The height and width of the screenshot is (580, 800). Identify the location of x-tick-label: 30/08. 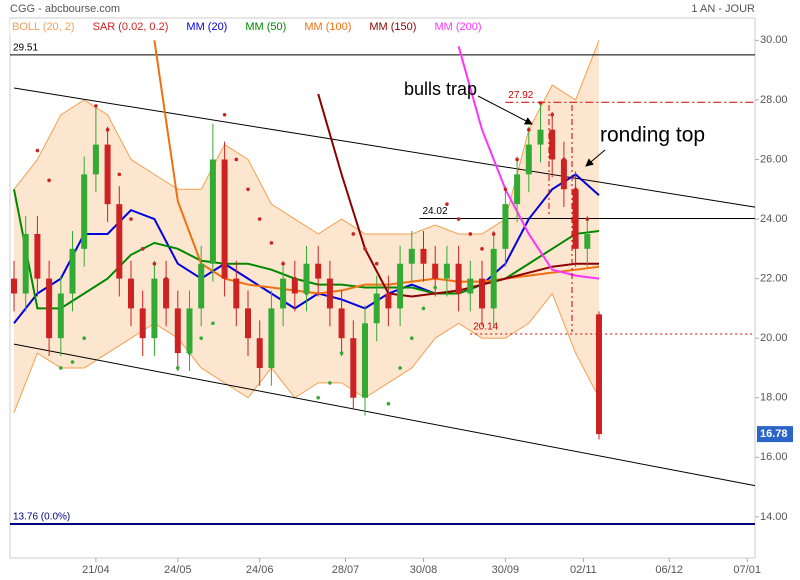
(424, 570).